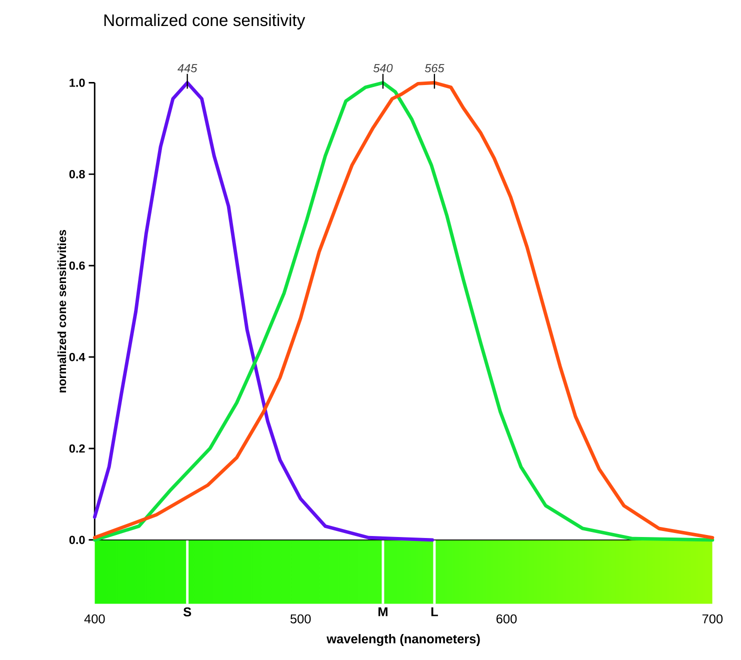 Image resolution: width=741 pixels, height=660 pixels. I want to click on annotation: 565, so click(434, 68).